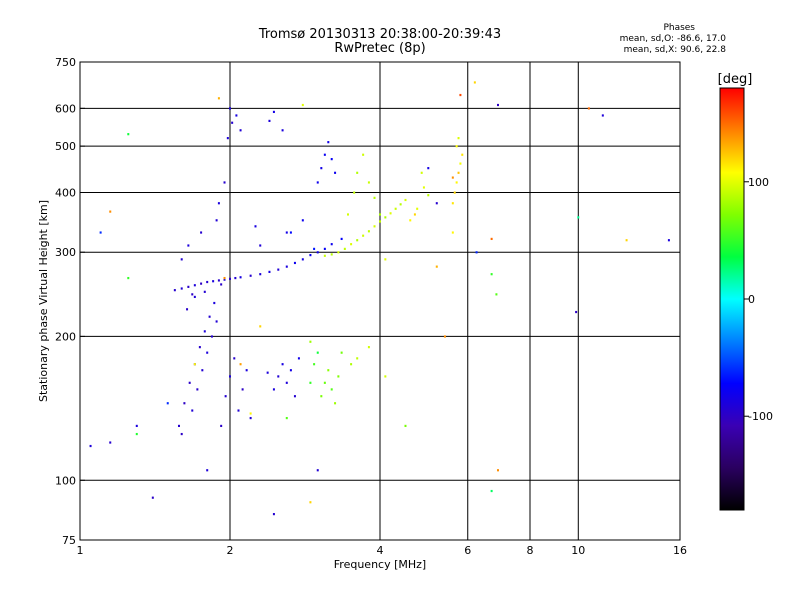 The image size is (800, 600). I want to click on x-tick-label: 10, so click(578, 550).